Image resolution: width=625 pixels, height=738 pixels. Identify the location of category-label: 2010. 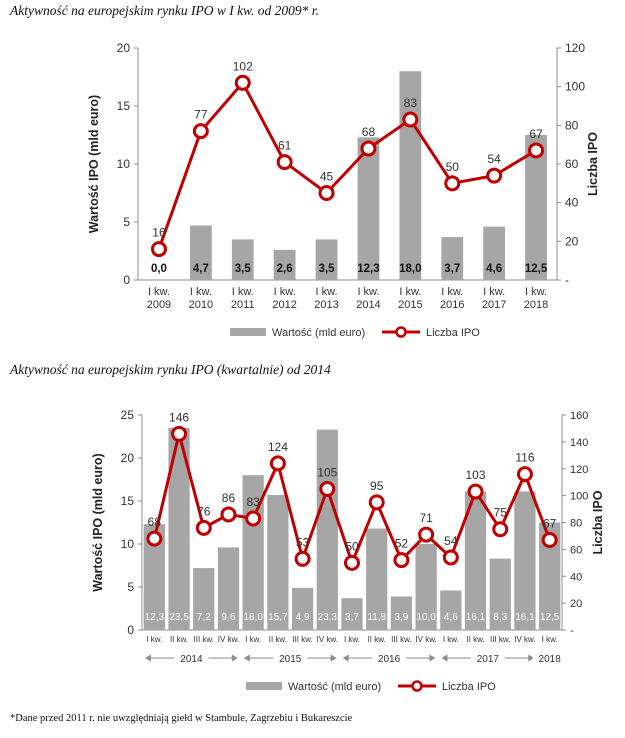
(201, 305).